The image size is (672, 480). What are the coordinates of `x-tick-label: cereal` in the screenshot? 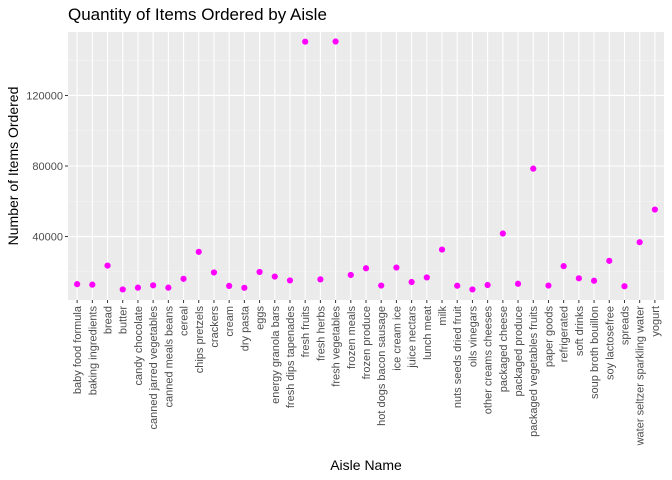 It's located at (185, 321).